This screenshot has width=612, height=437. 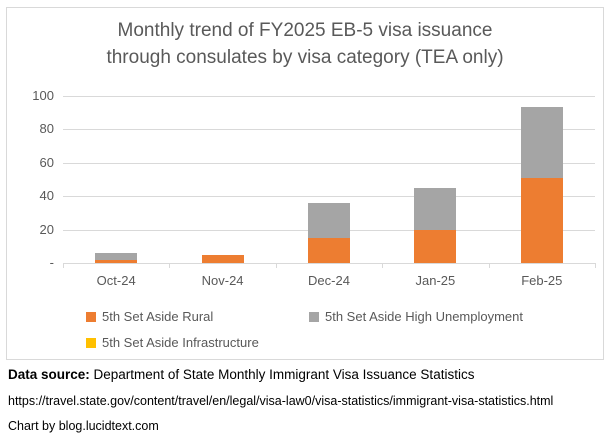 What do you see at coordinates (49, 374) in the screenshot?
I see `data-source-label: Data source:` at bounding box center [49, 374].